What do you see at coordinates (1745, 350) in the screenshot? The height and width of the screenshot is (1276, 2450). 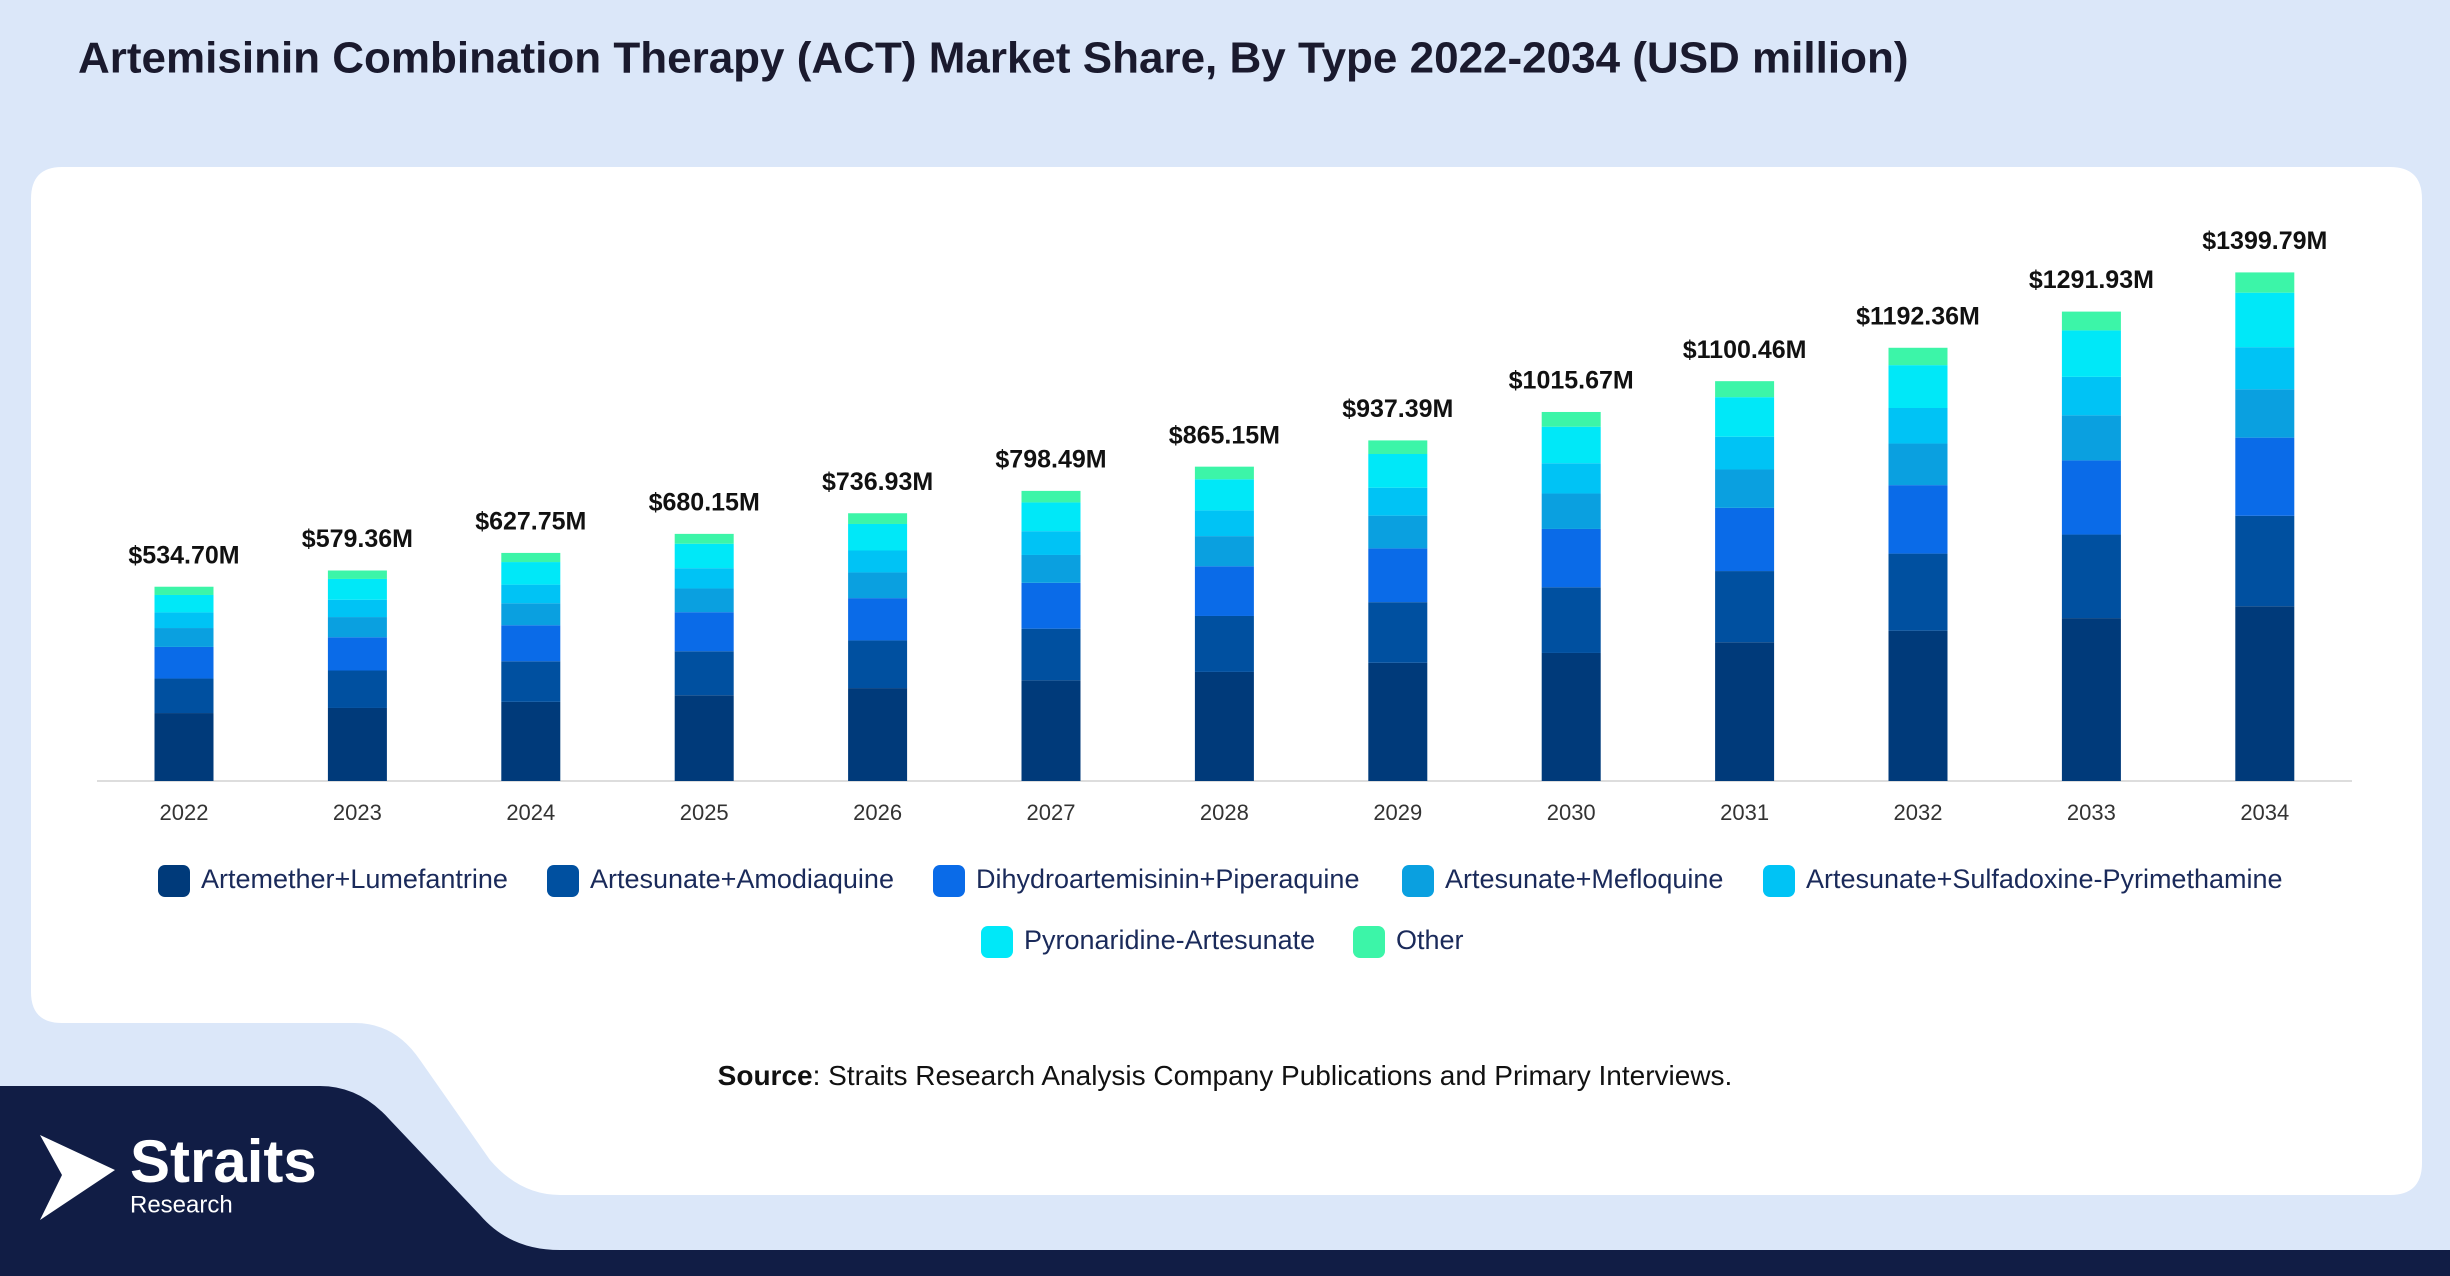 I see `total-label: $1100.46M` at bounding box center [1745, 350].